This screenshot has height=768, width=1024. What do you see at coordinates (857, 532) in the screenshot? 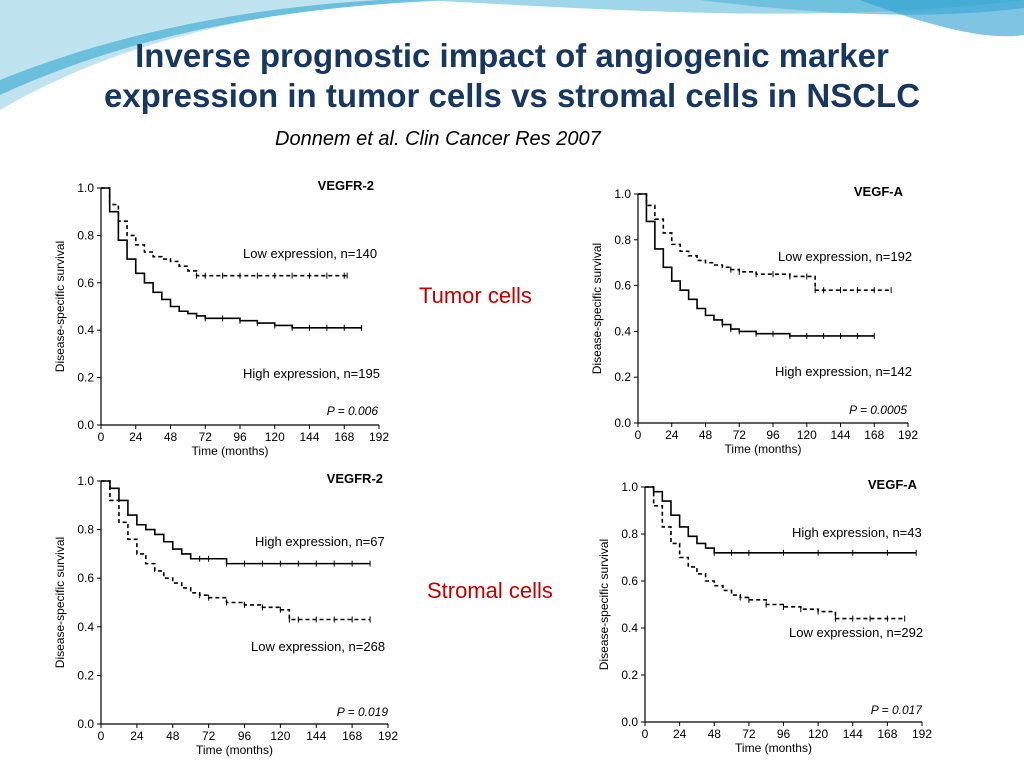
I see `series-label-1: High expression, n=43` at bounding box center [857, 532].